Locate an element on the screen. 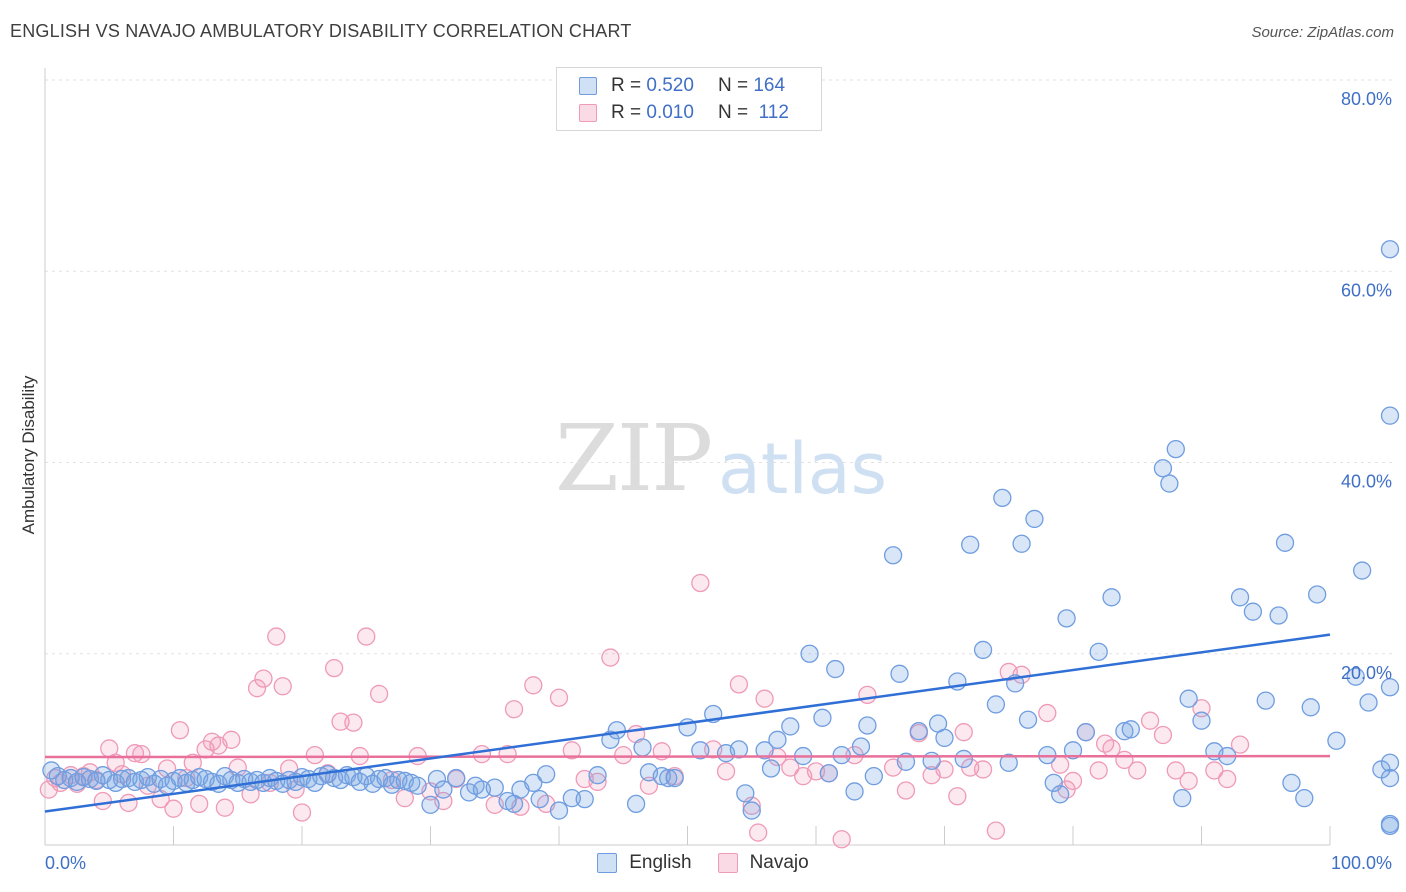  legend-n-label: N = is located at coordinates (733, 112).